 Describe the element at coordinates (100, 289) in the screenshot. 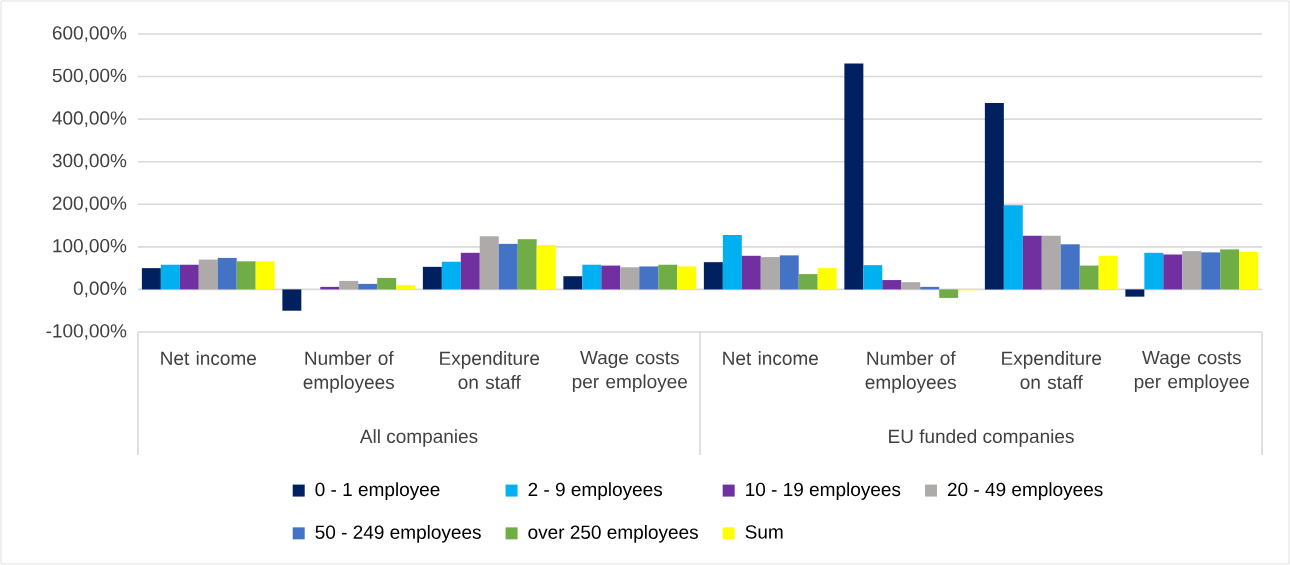

I see `y-tick-label: 0,00%` at that location.